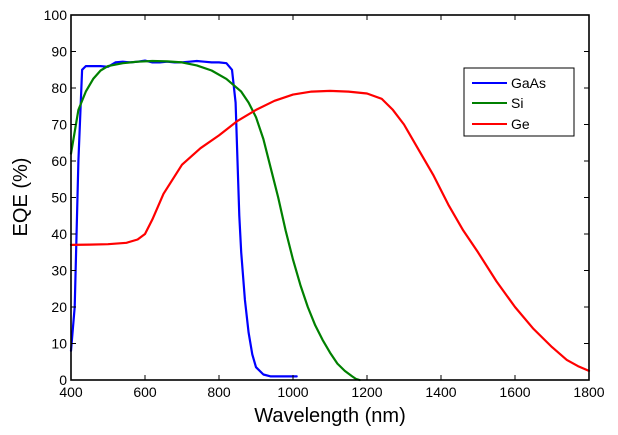  Describe the element at coordinates (588, 392) in the screenshot. I see `x-tick-label: 1800` at that location.